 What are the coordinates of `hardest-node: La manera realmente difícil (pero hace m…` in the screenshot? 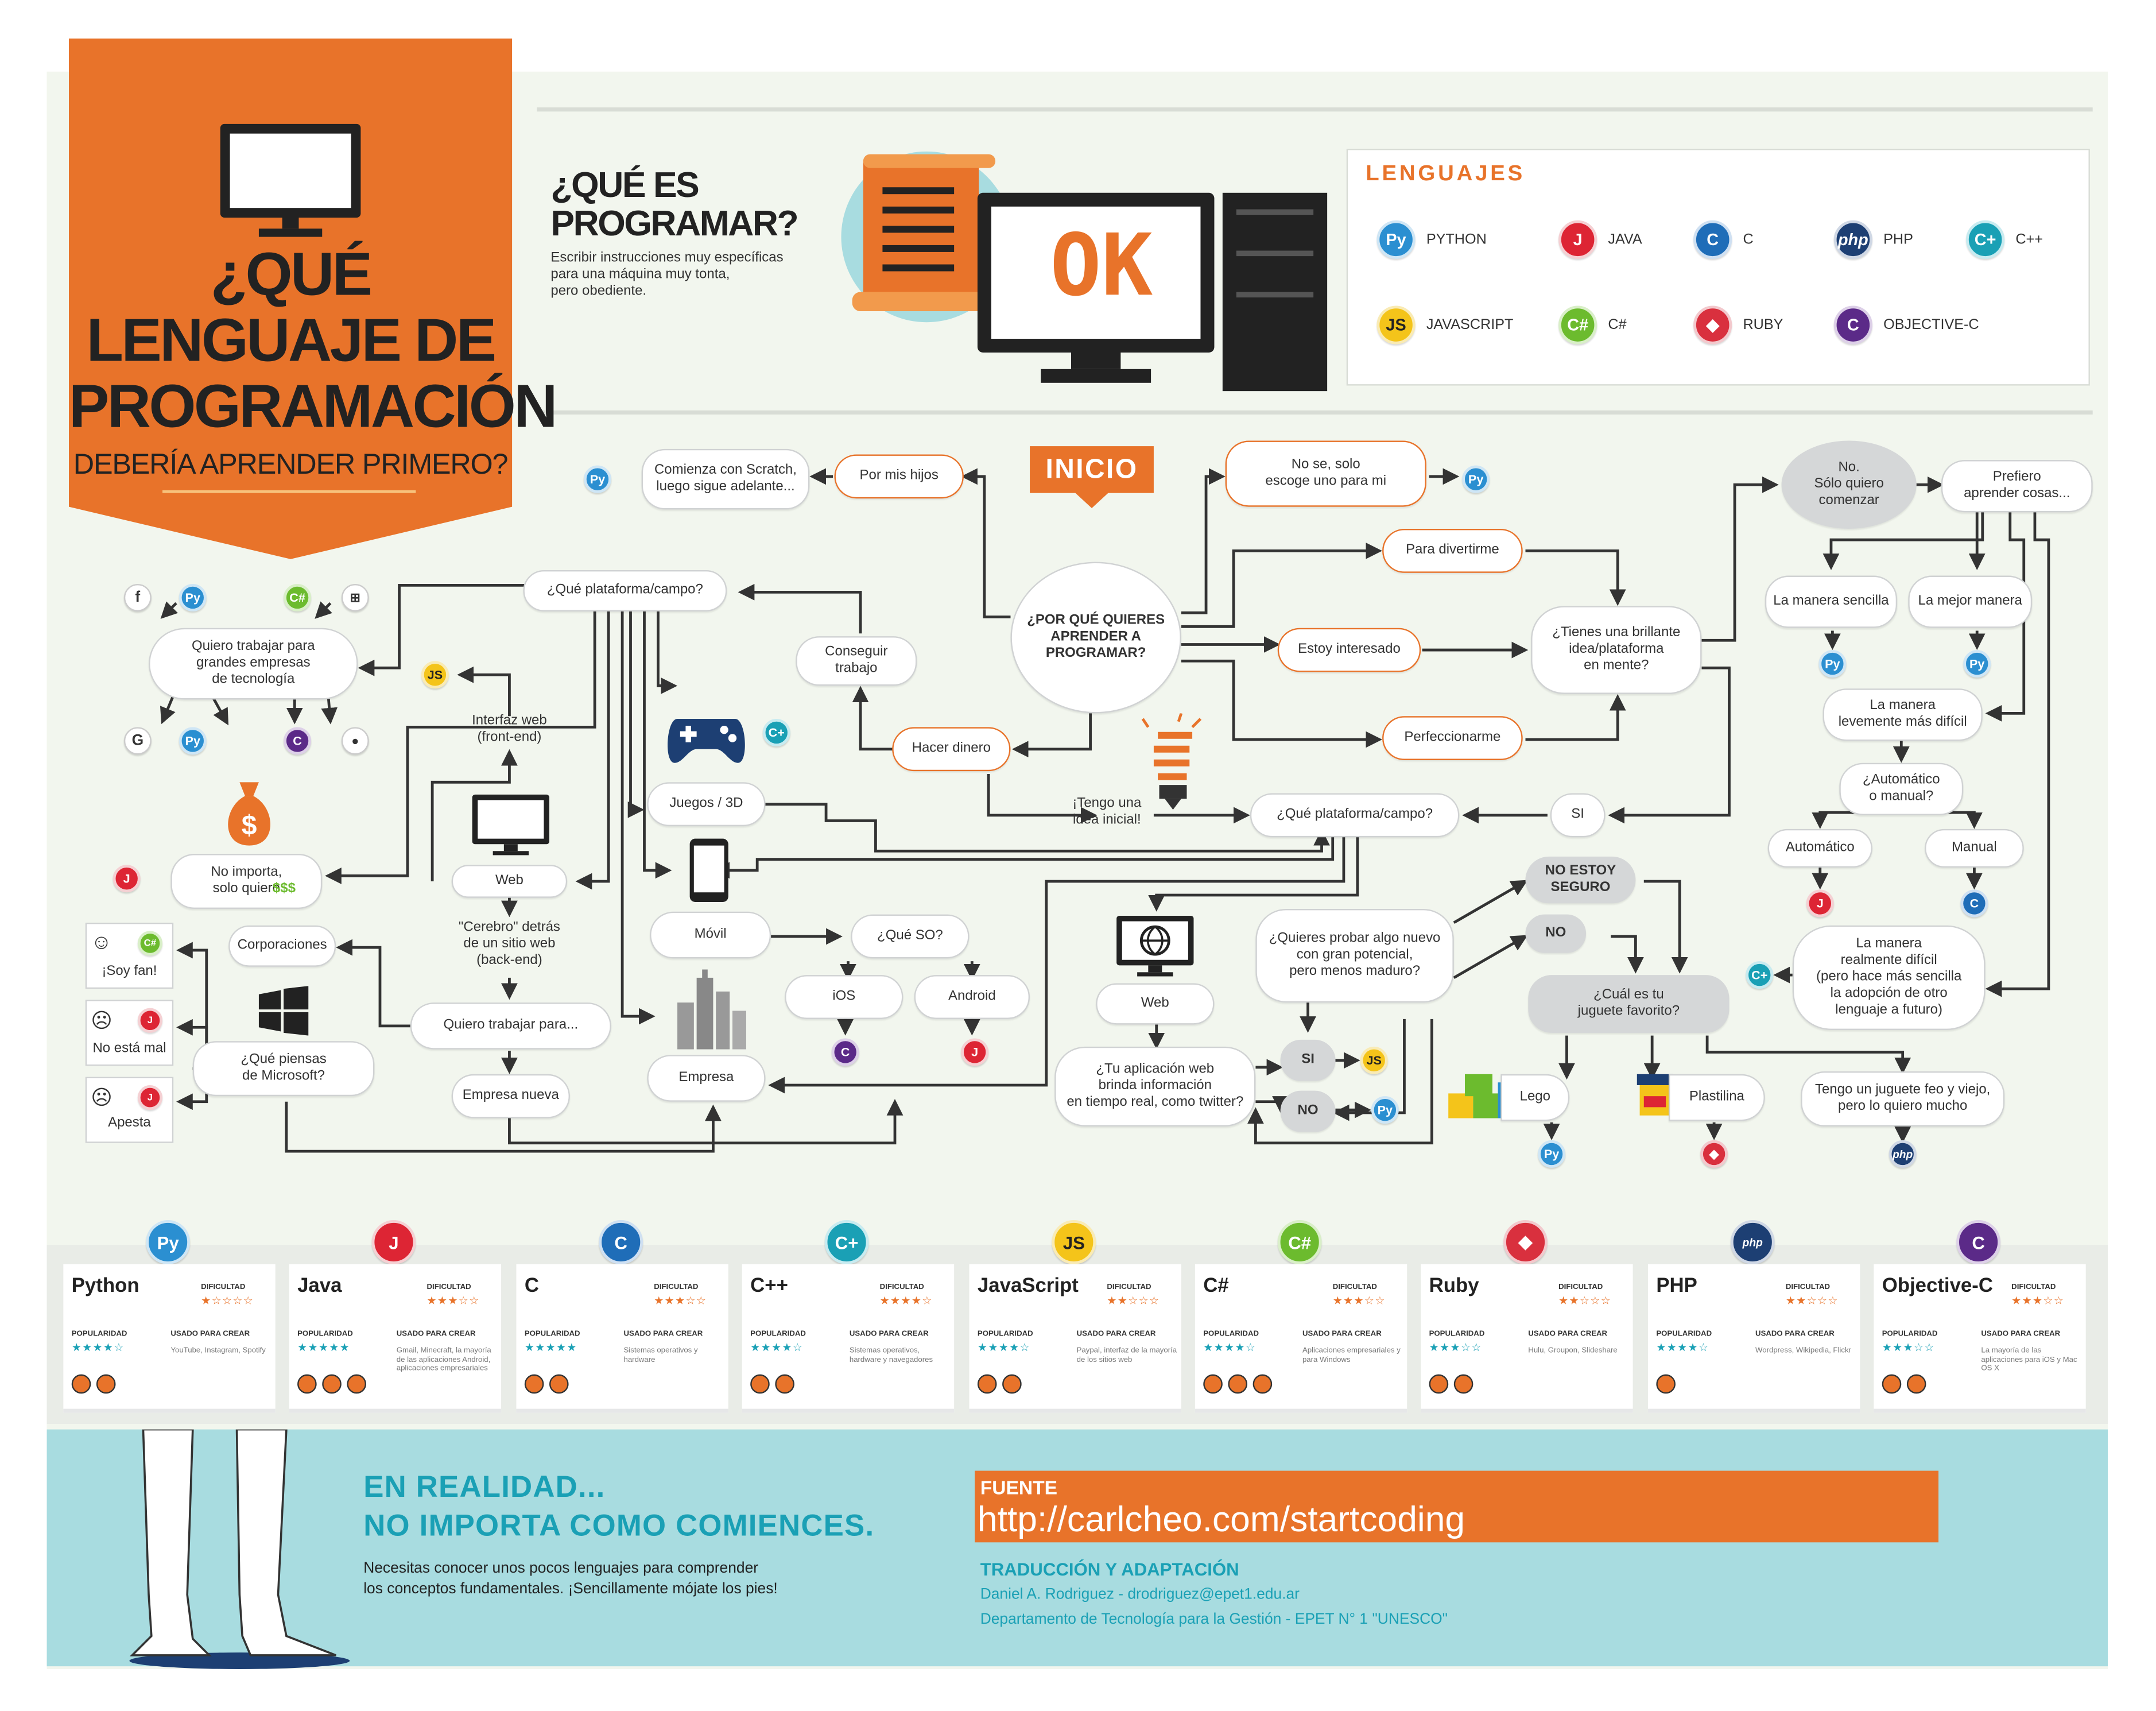 It's located at (1889, 978).